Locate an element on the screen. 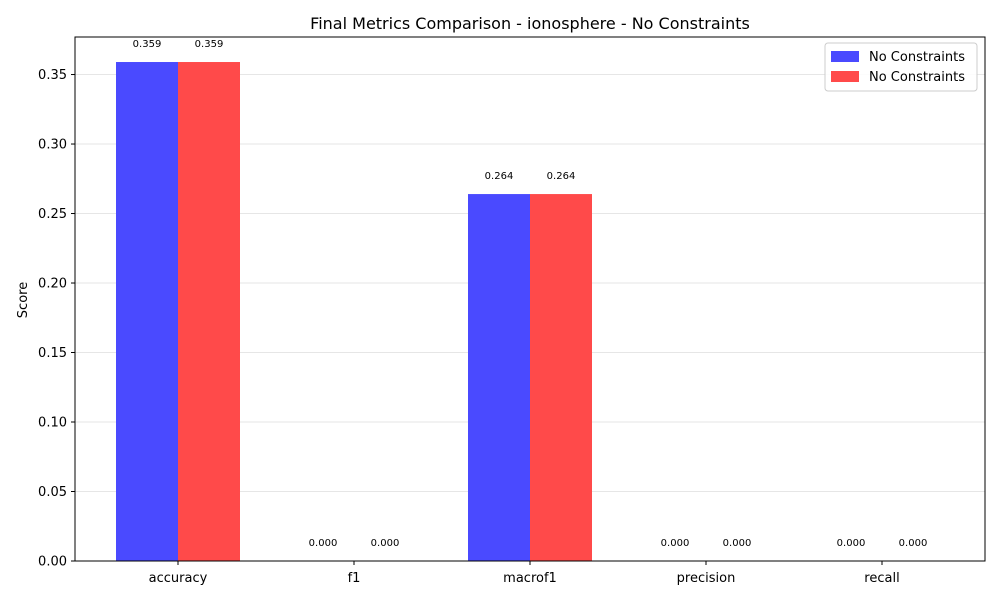  x-tick-label: f1 is located at coordinates (354, 578).